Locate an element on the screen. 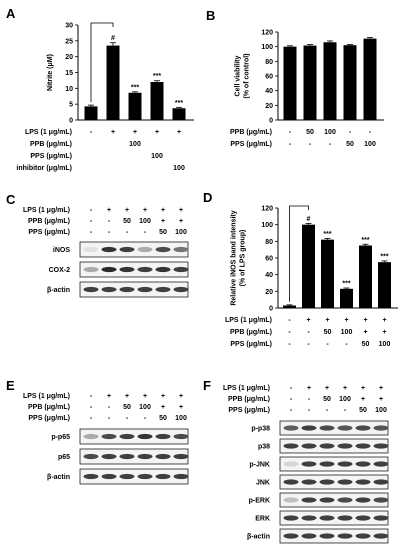 Image resolution: width=401 pixels, height=550 pixels. panel-label-f: F is located at coordinates (207, 385).